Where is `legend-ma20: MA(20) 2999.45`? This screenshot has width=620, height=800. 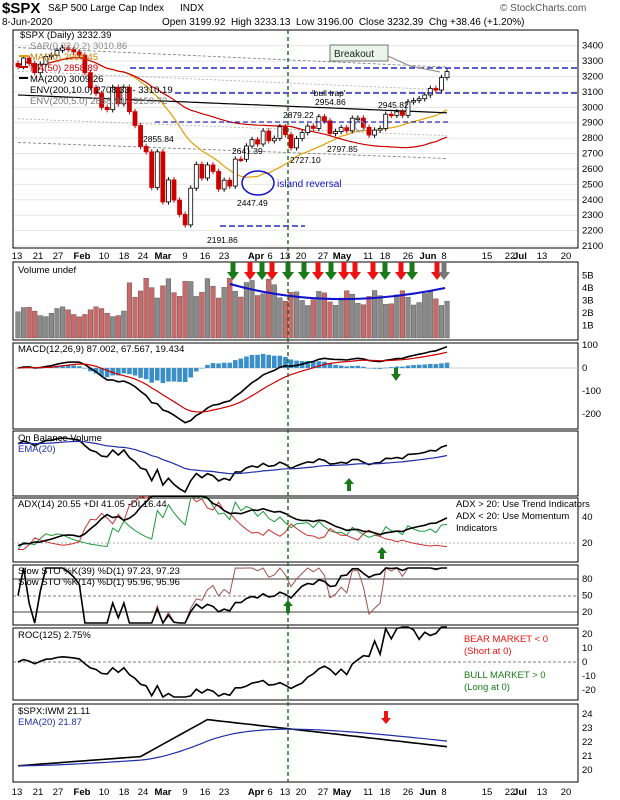 legend-ma20: MA(20) 2999.45 is located at coordinates (64, 57).